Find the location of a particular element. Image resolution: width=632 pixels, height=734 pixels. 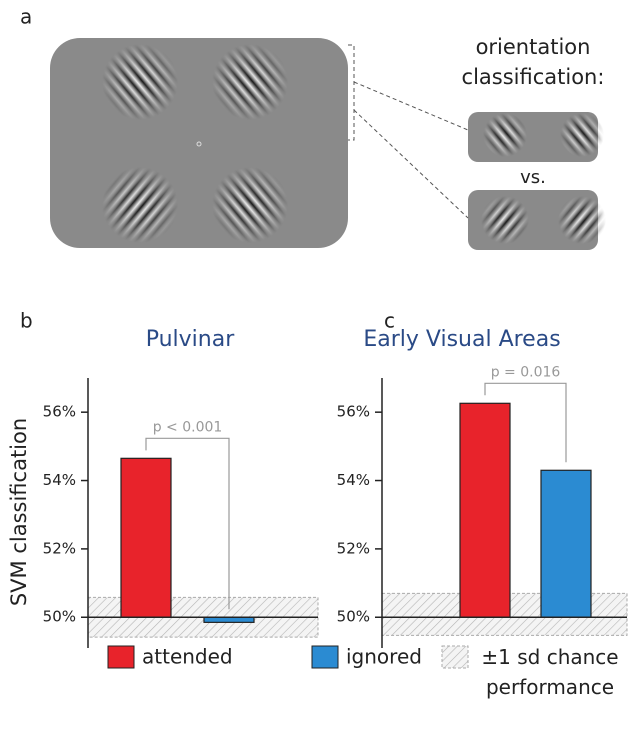

heading: orientation classification: is located at coordinates (533, 62).